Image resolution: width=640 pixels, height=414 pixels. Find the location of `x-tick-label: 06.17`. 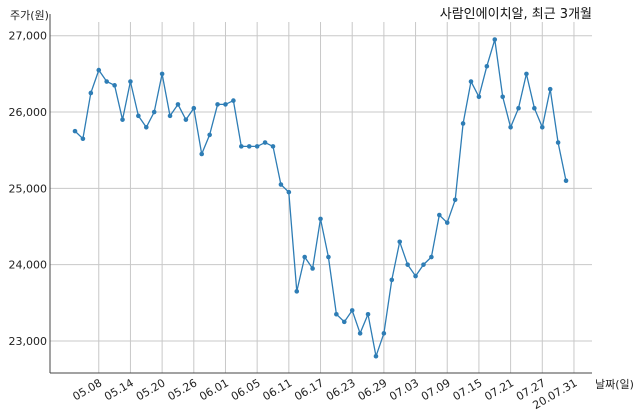

x-tick-label: 06.17 is located at coordinates (309, 389).